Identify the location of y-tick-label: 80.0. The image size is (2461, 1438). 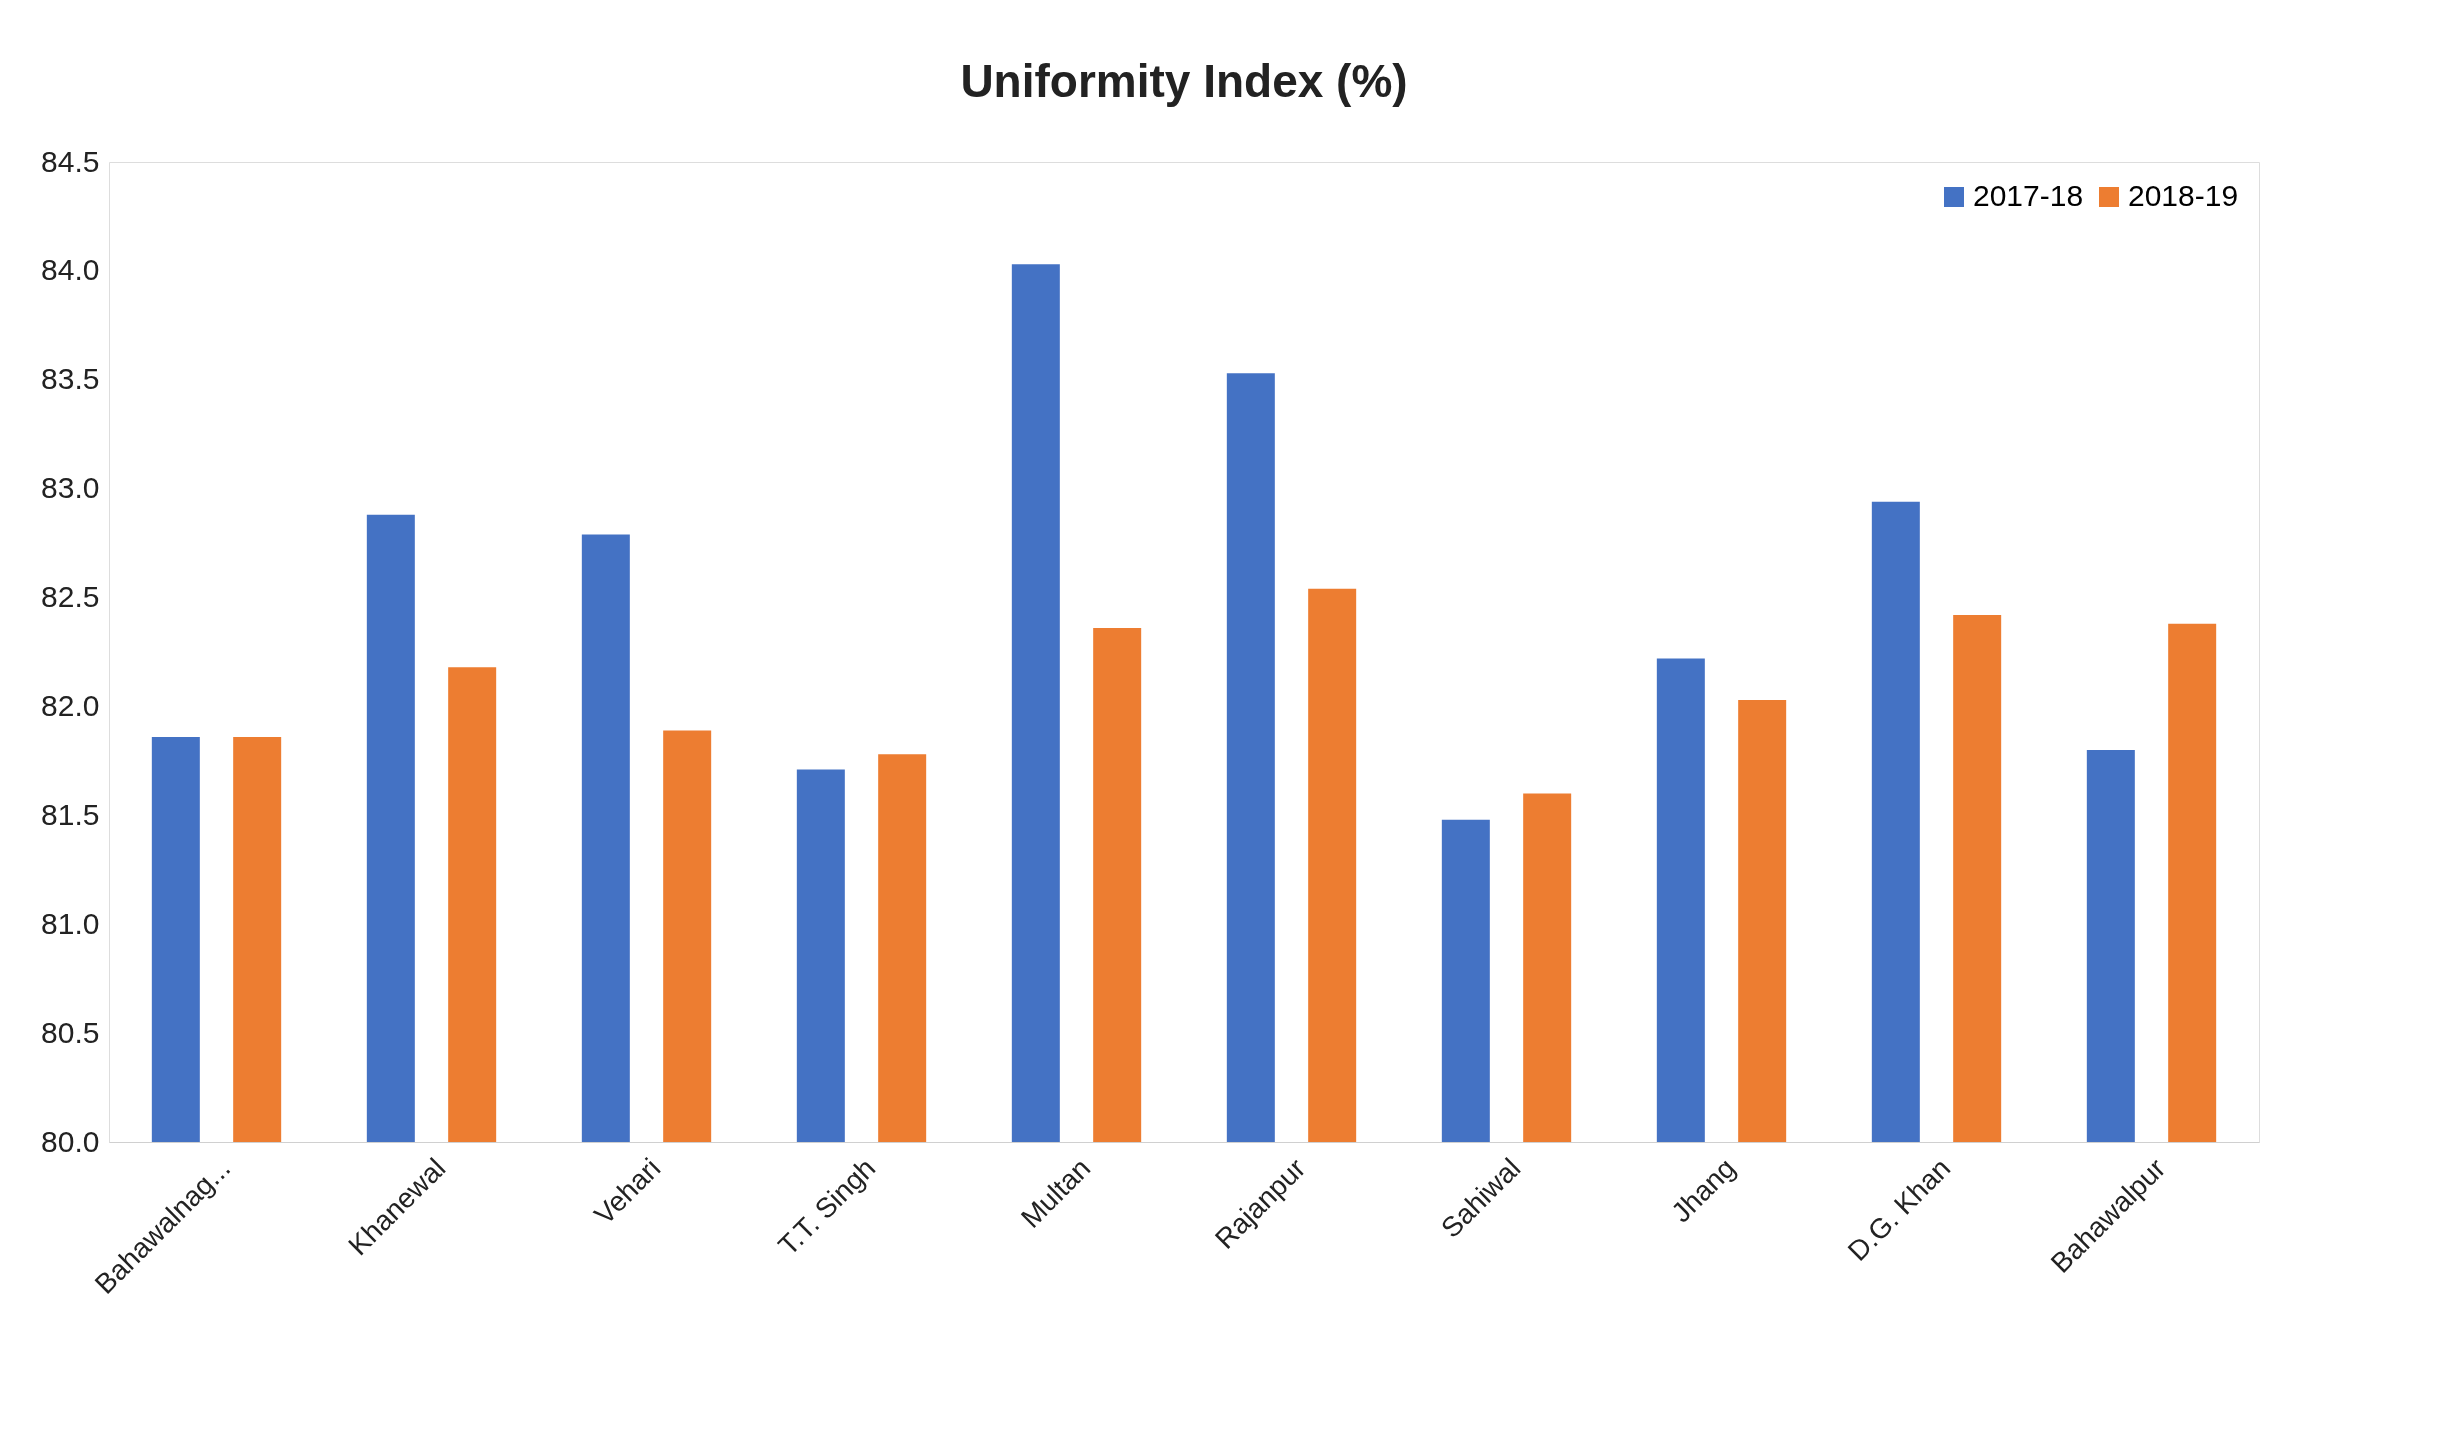
(70, 1141).